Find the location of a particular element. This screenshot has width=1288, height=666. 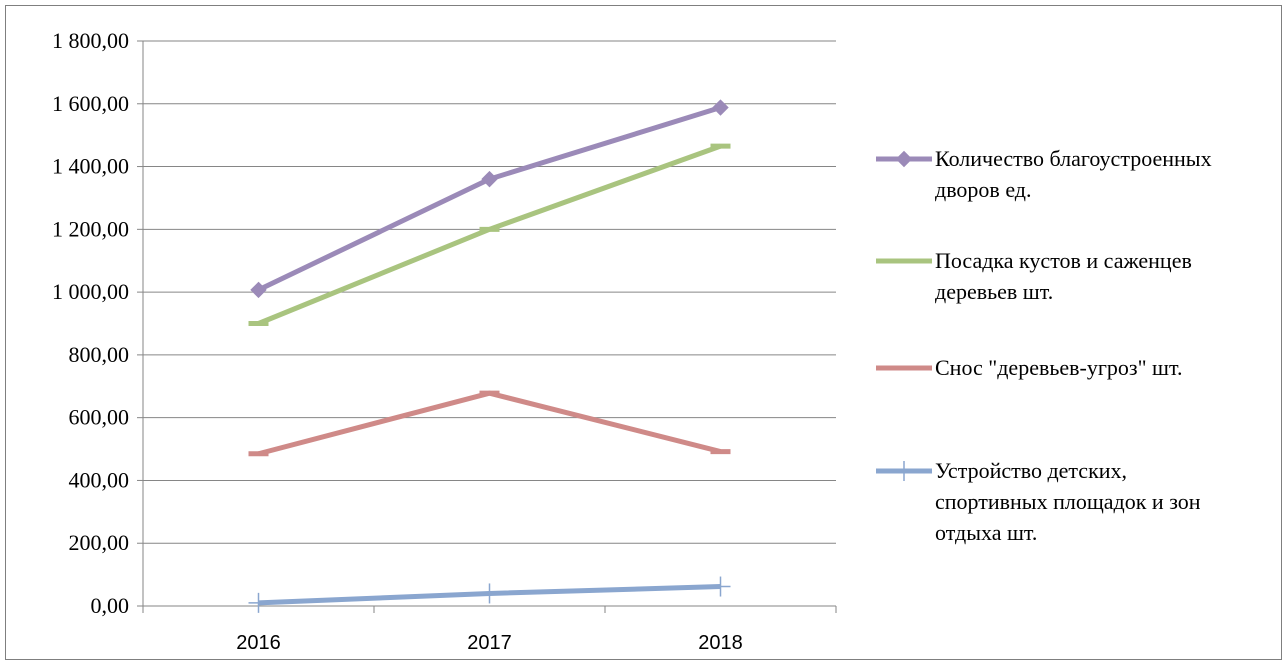

legend-label: дворов ед. is located at coordinates (983, 189).